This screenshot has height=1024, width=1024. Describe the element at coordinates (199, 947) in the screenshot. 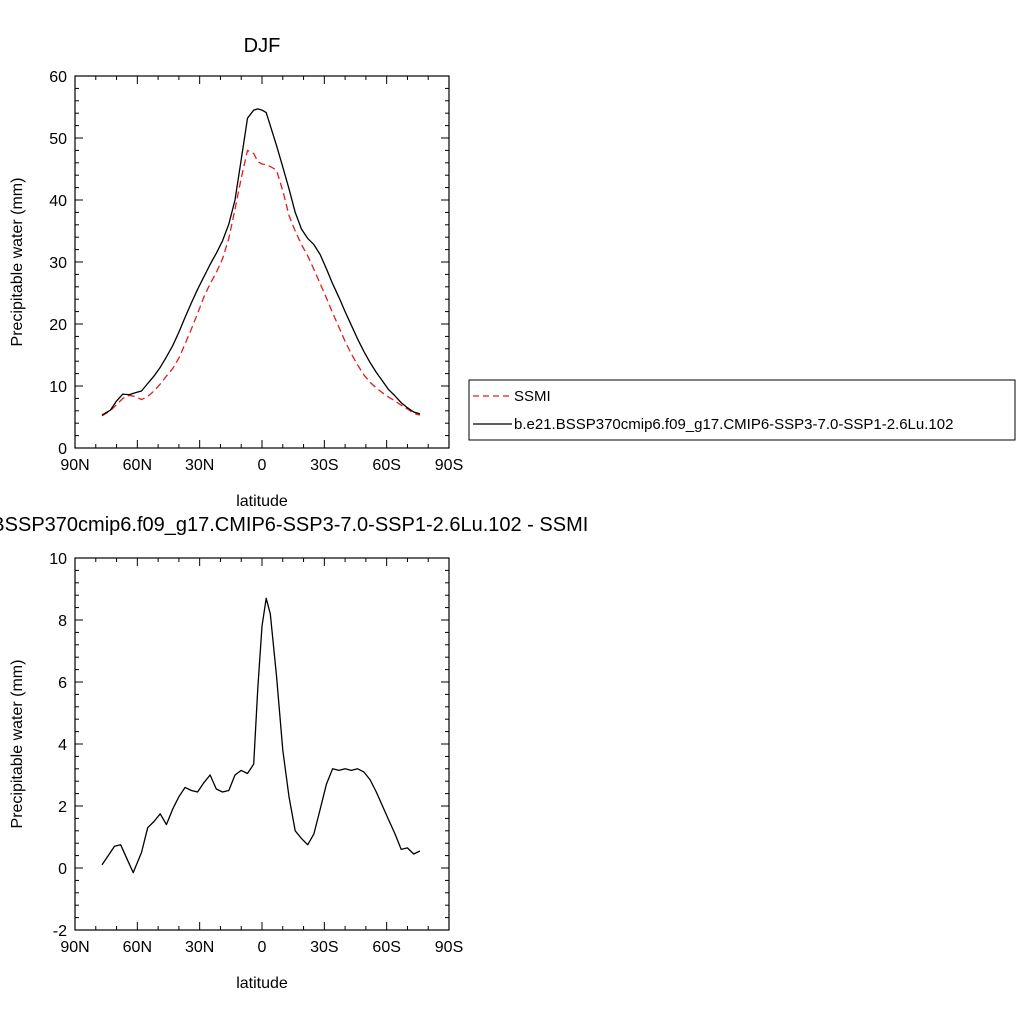

I see `bottom-chart-x-tick-label: 30N` at that location.